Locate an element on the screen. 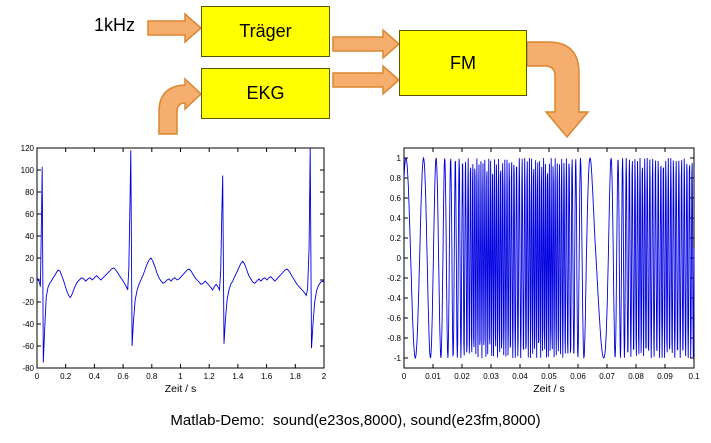  y-tick-label: 20 is located at coordinates (29, 258).